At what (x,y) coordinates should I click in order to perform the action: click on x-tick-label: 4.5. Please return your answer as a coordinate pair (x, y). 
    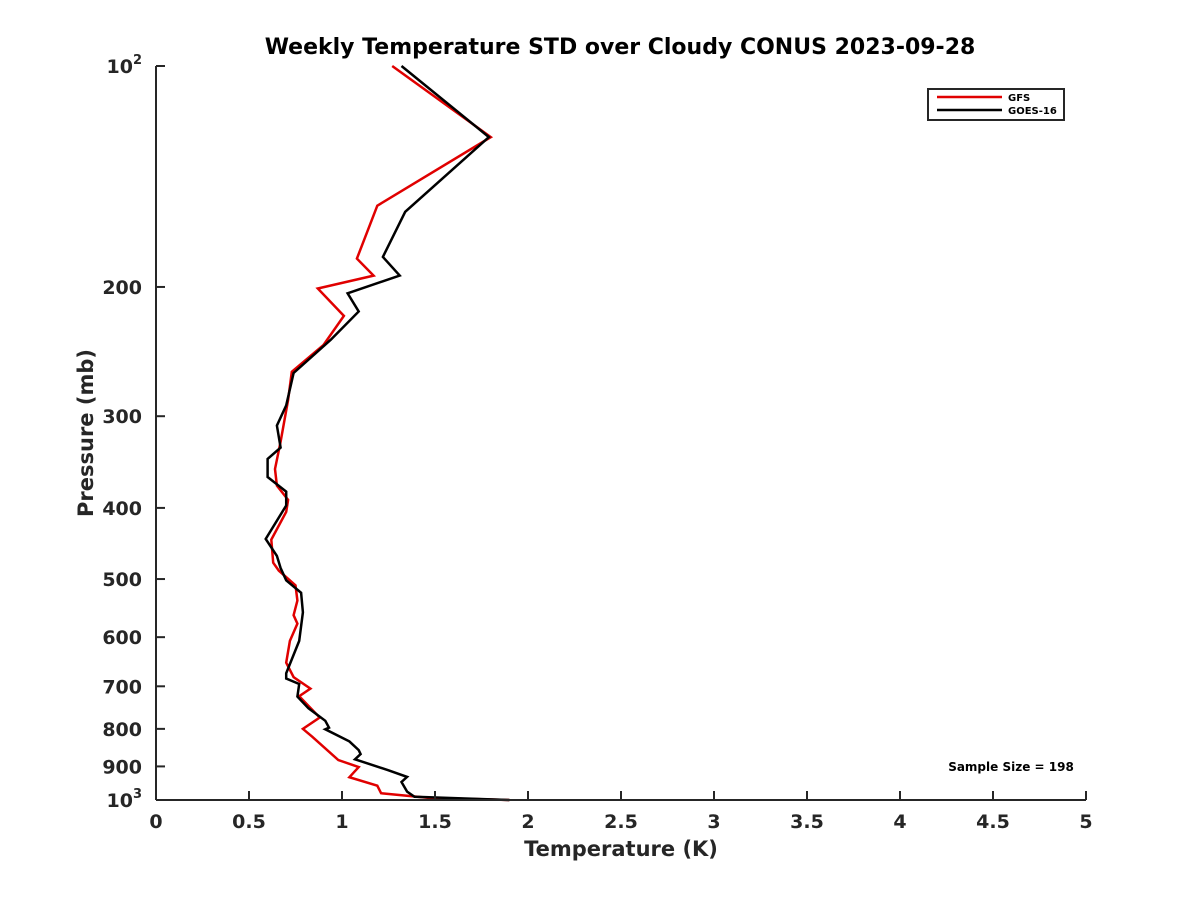
    Looking at the image, I should click on (993, 822).